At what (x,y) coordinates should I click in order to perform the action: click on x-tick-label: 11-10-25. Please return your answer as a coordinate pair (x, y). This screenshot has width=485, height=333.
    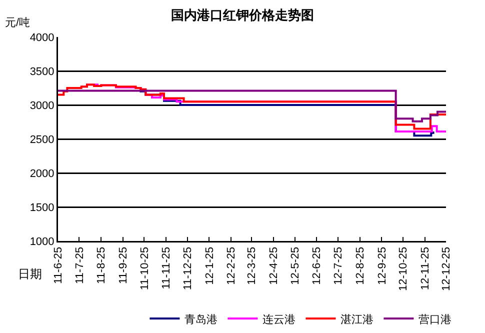
    Looking at the image, I should click on (144, 268).